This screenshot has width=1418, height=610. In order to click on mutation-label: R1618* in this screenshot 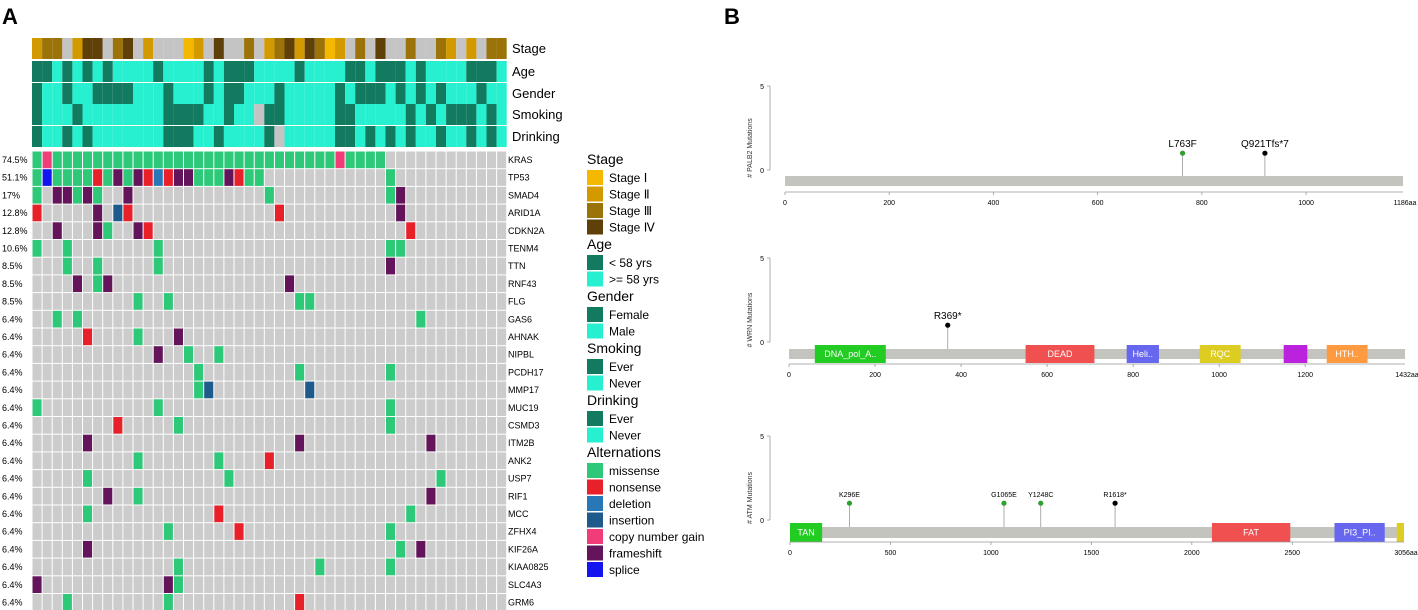, I will do `click(1115, 495)`.